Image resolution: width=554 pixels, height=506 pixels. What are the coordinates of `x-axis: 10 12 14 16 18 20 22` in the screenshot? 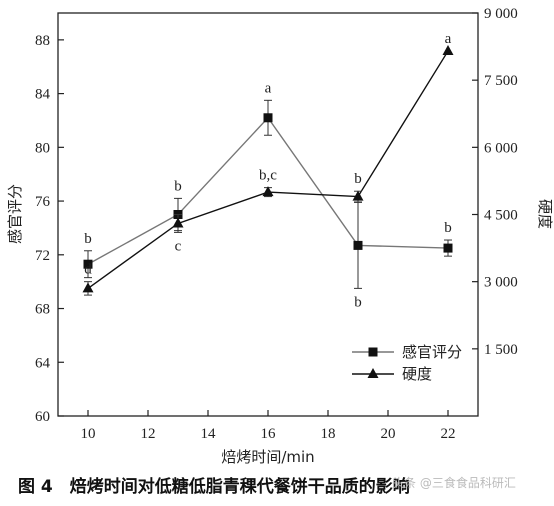 It's located at (268, 426).